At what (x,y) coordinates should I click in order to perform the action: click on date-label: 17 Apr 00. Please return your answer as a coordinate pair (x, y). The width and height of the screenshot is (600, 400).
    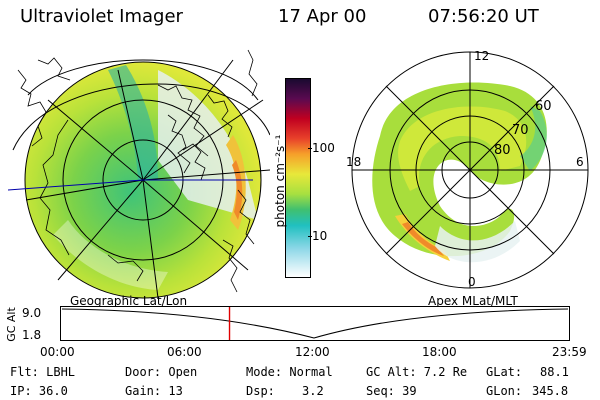
    Looking at the image, I should click on (322, 16).